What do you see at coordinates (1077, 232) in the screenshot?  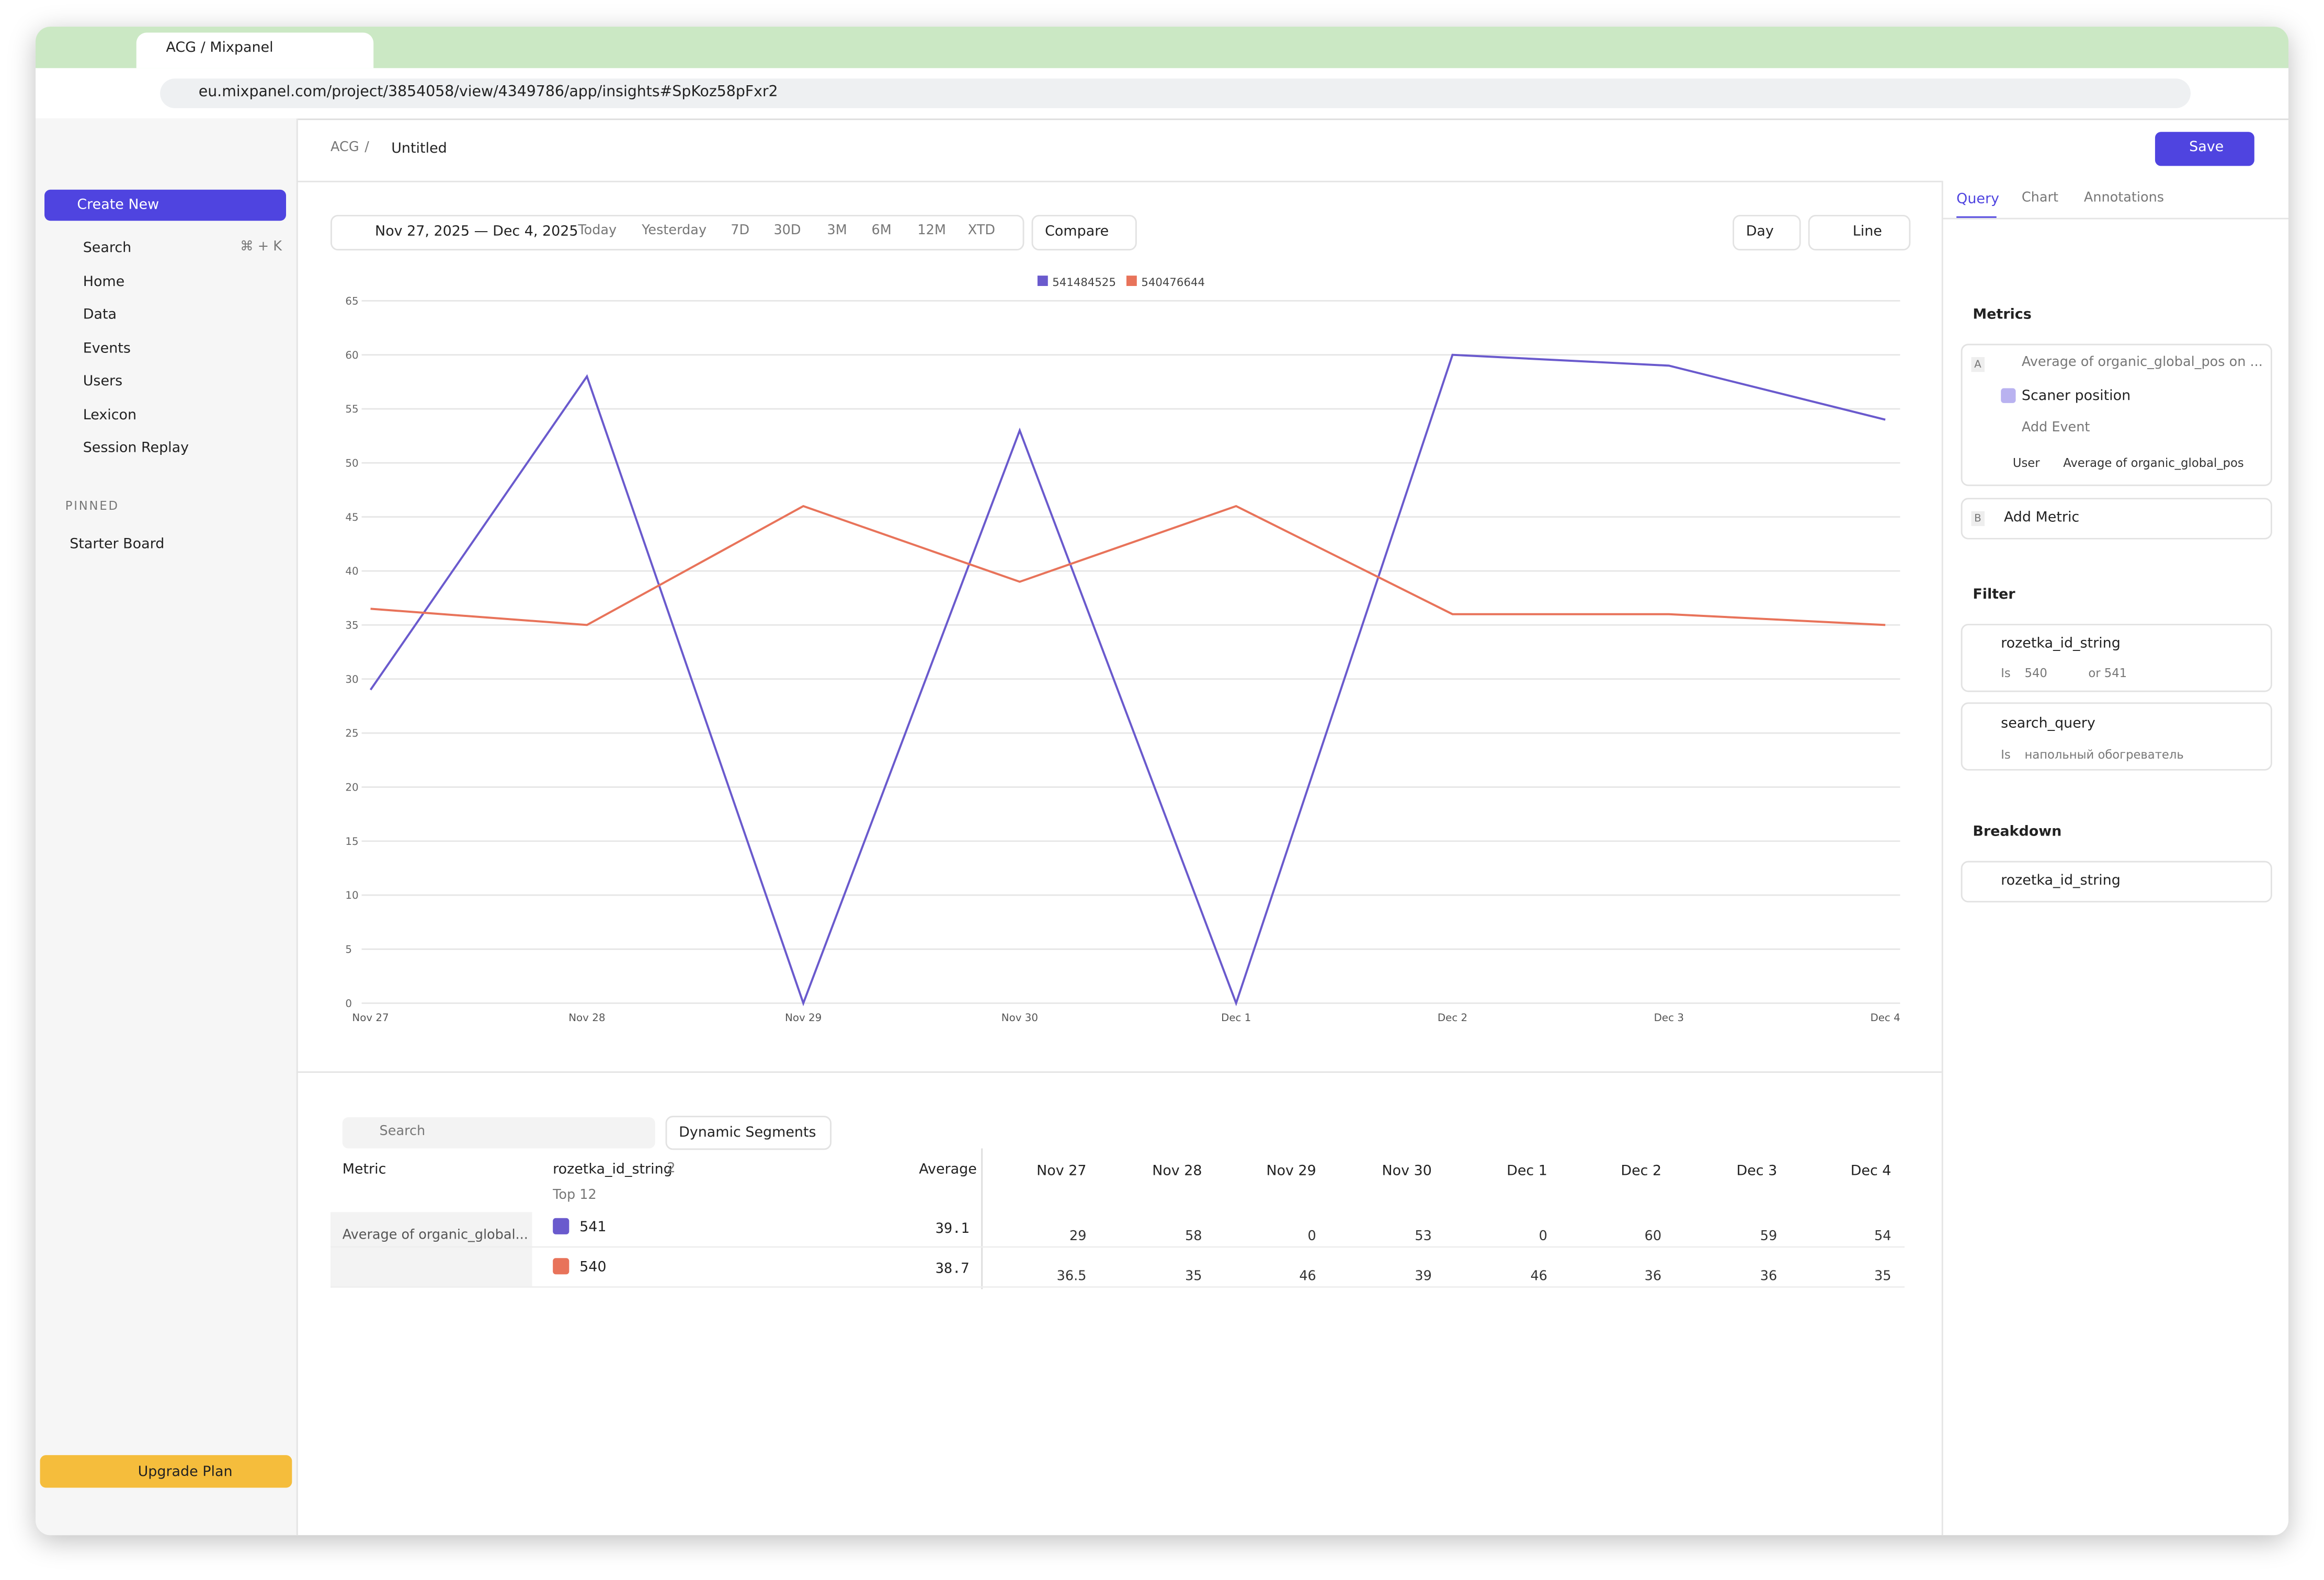 I see `compare-label: Compare` at bounding box center [1077, 232].